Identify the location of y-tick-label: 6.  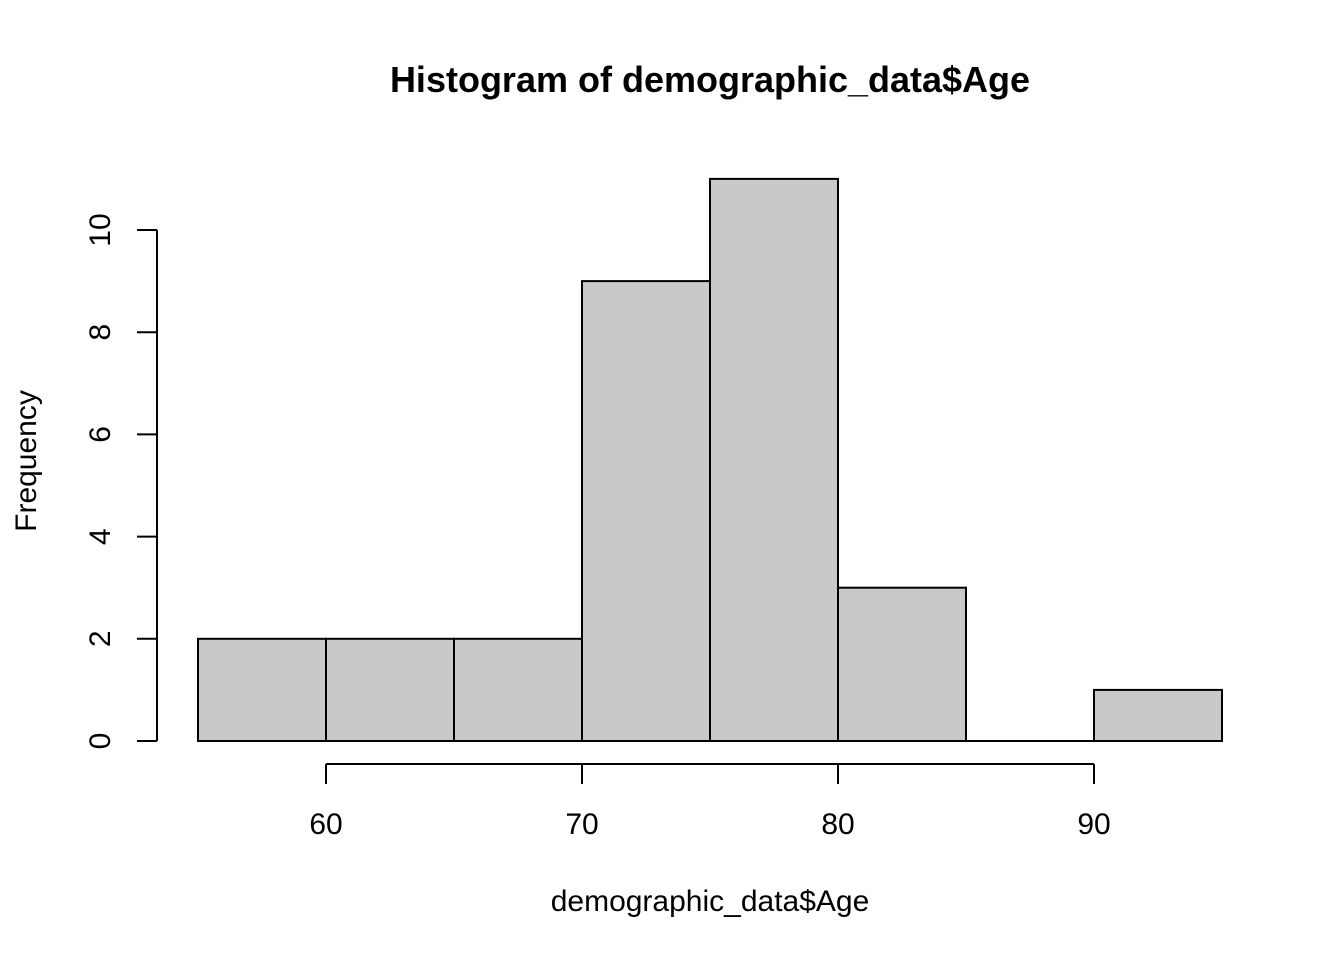
(100, 434).